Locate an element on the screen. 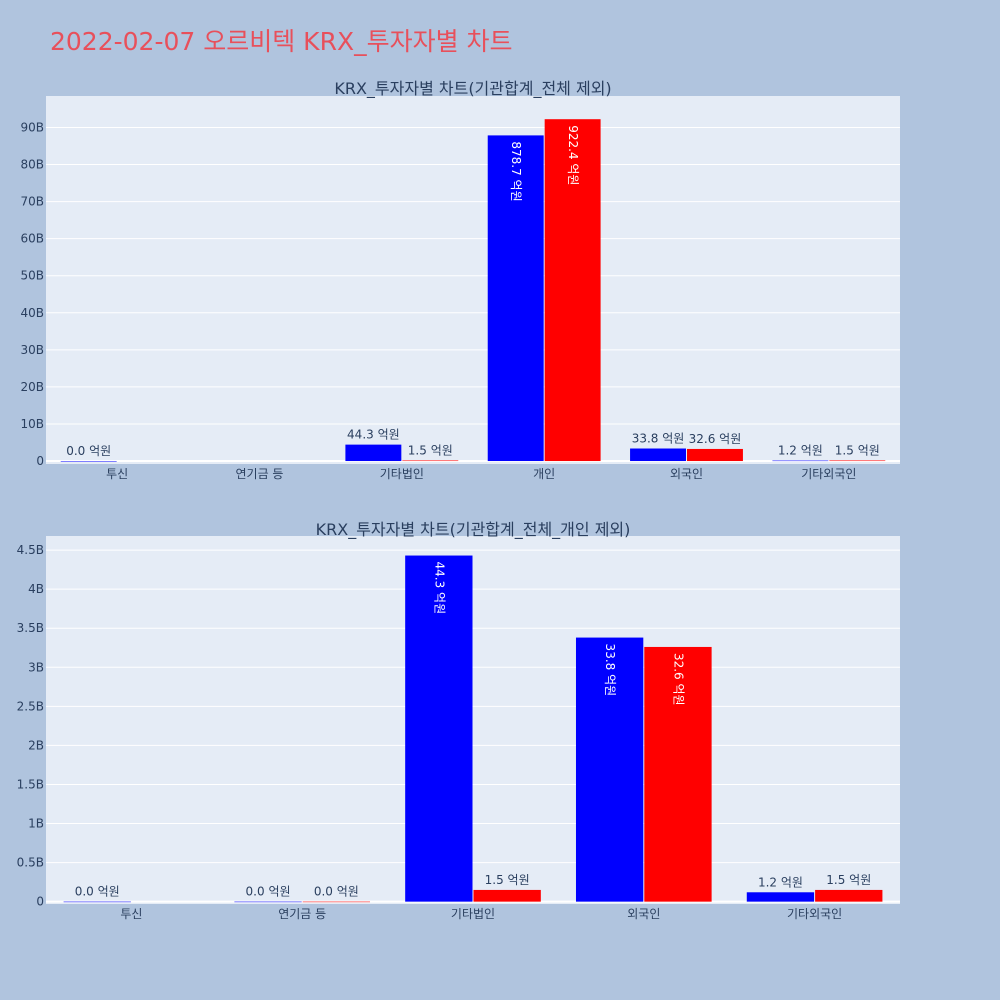 The image size is (1000, 1000). y-tick-label: 1.5B is located at coordinates (30, 784).